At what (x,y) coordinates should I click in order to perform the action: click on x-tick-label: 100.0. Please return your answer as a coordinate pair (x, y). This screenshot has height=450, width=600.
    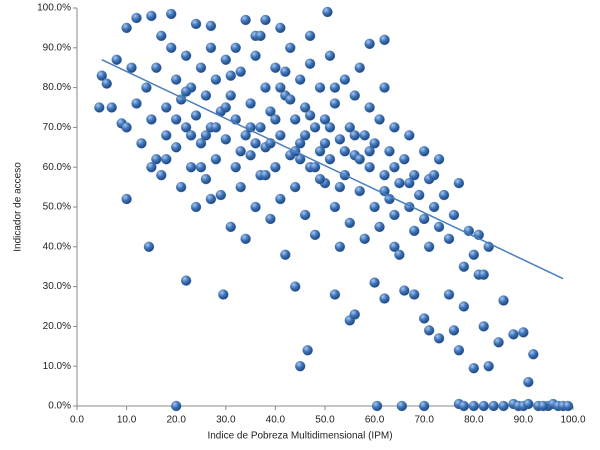
    Looking at the image, I should click on (572, 420).